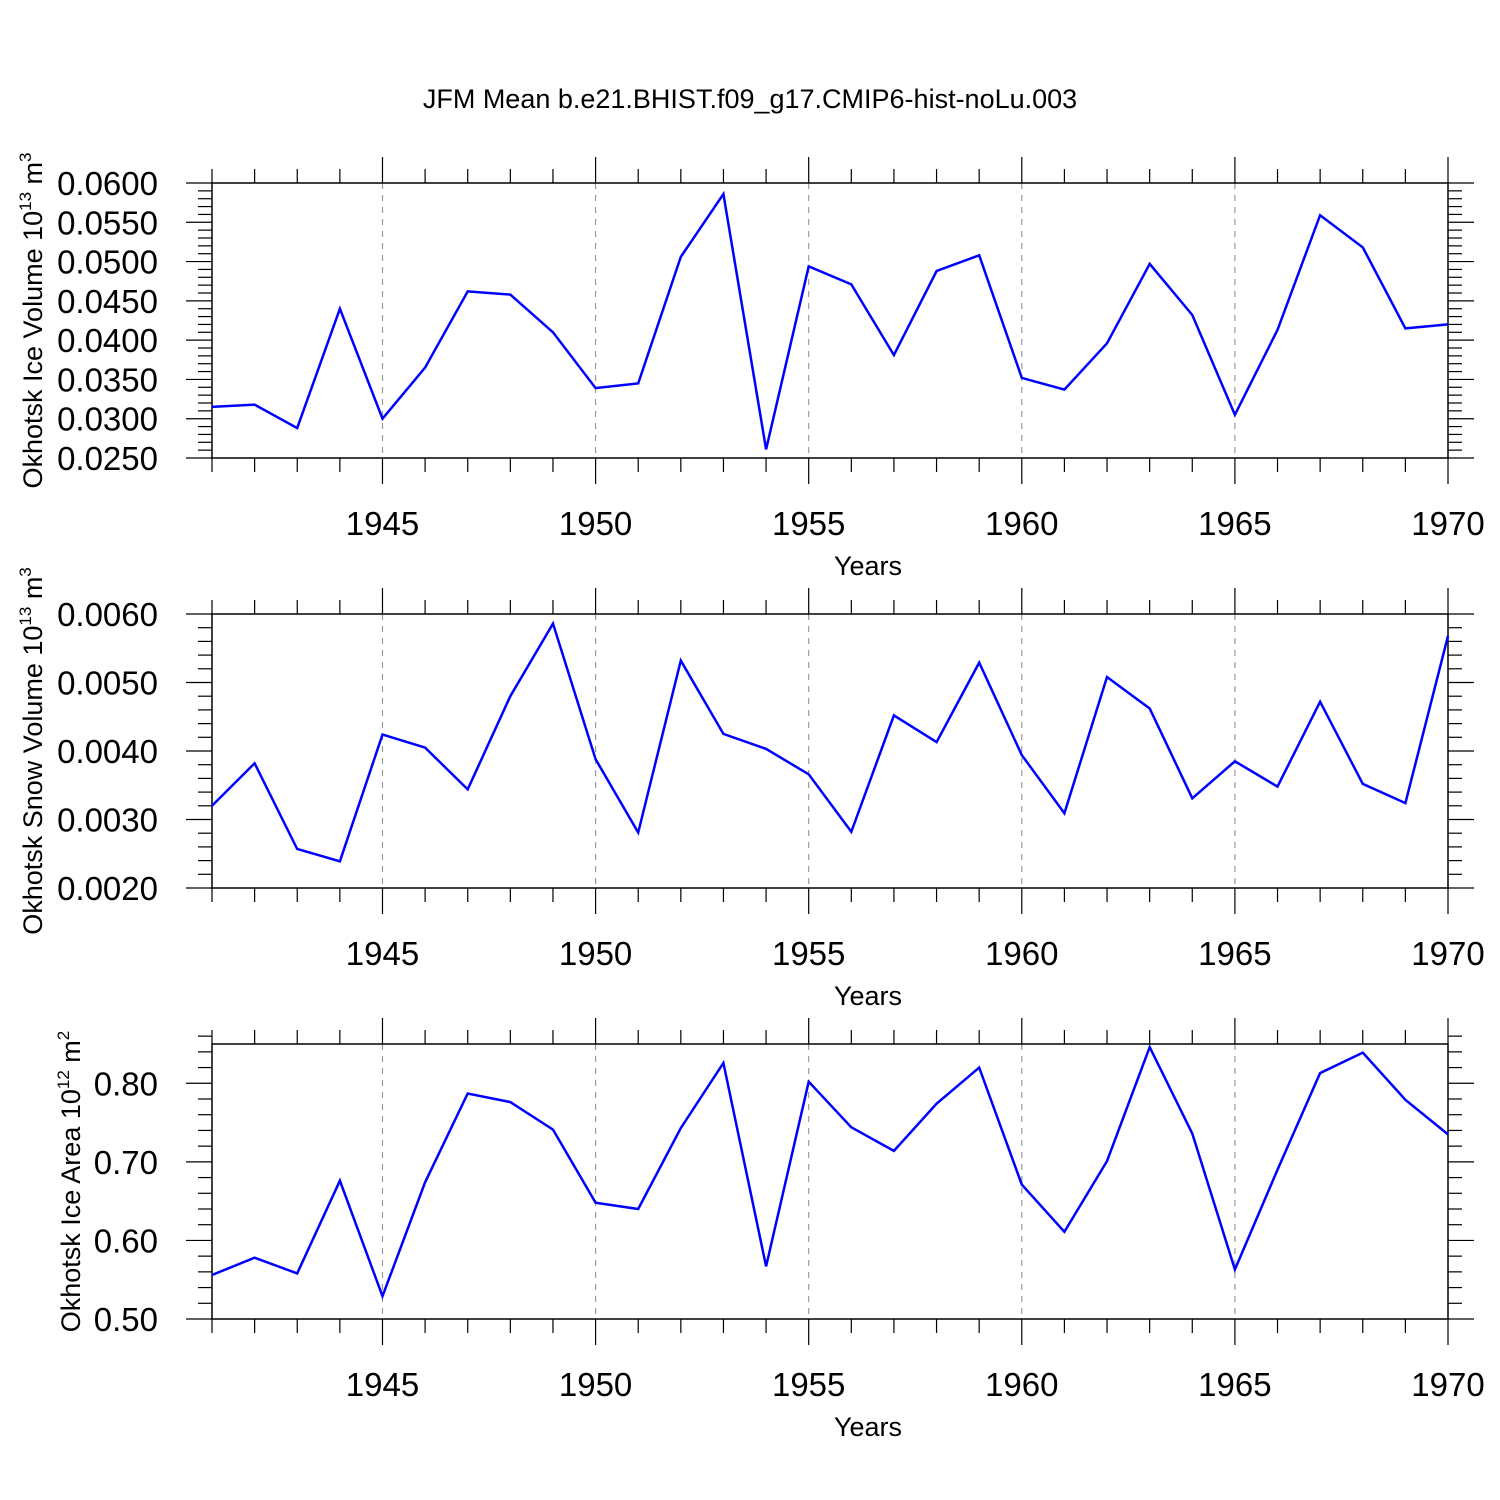 This screenshot has height=1500, width=1500. What do you see at coordinates (595, 523) in the screenshot?
I see `panel-1-x-tick-label-1950: 1950` at bounding box center [595, 523].